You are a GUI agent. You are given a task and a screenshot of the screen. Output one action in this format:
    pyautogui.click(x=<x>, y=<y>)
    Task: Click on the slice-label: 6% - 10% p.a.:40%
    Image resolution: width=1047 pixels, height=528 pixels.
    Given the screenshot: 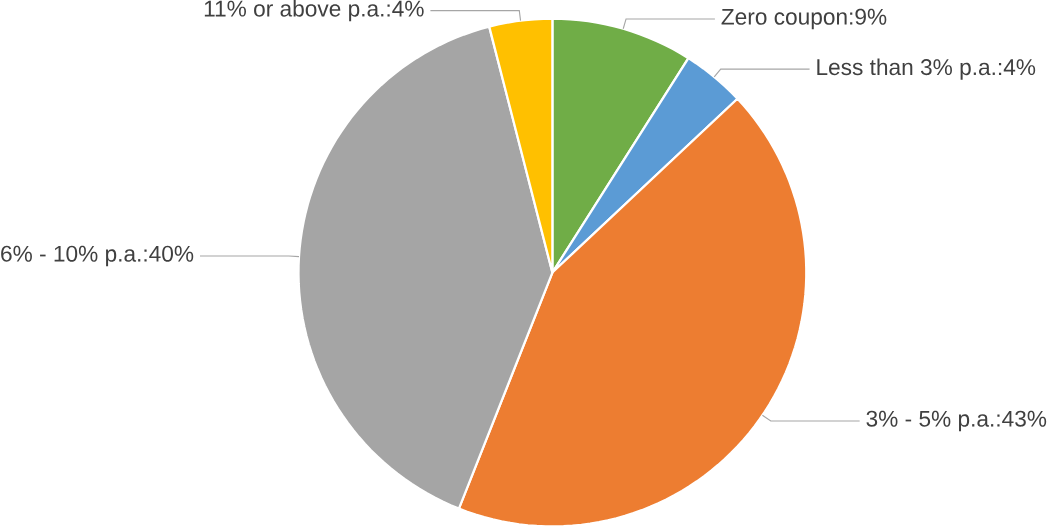 What is the action you would take?
    pyautogui.click(x=97, y=256)
    